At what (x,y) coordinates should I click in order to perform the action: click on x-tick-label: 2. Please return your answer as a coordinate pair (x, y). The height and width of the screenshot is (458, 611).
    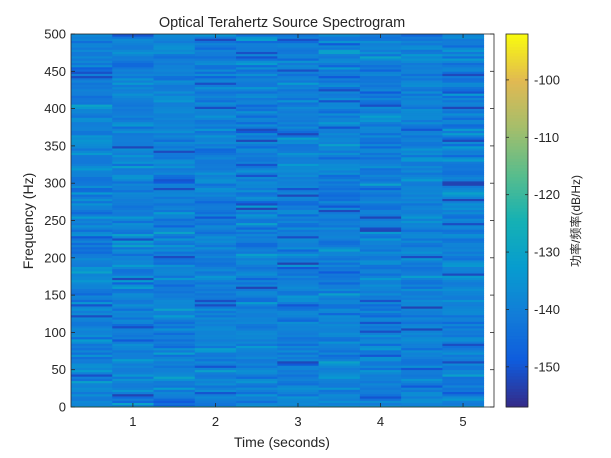
    Looking at the image, I should click on (215, 421).